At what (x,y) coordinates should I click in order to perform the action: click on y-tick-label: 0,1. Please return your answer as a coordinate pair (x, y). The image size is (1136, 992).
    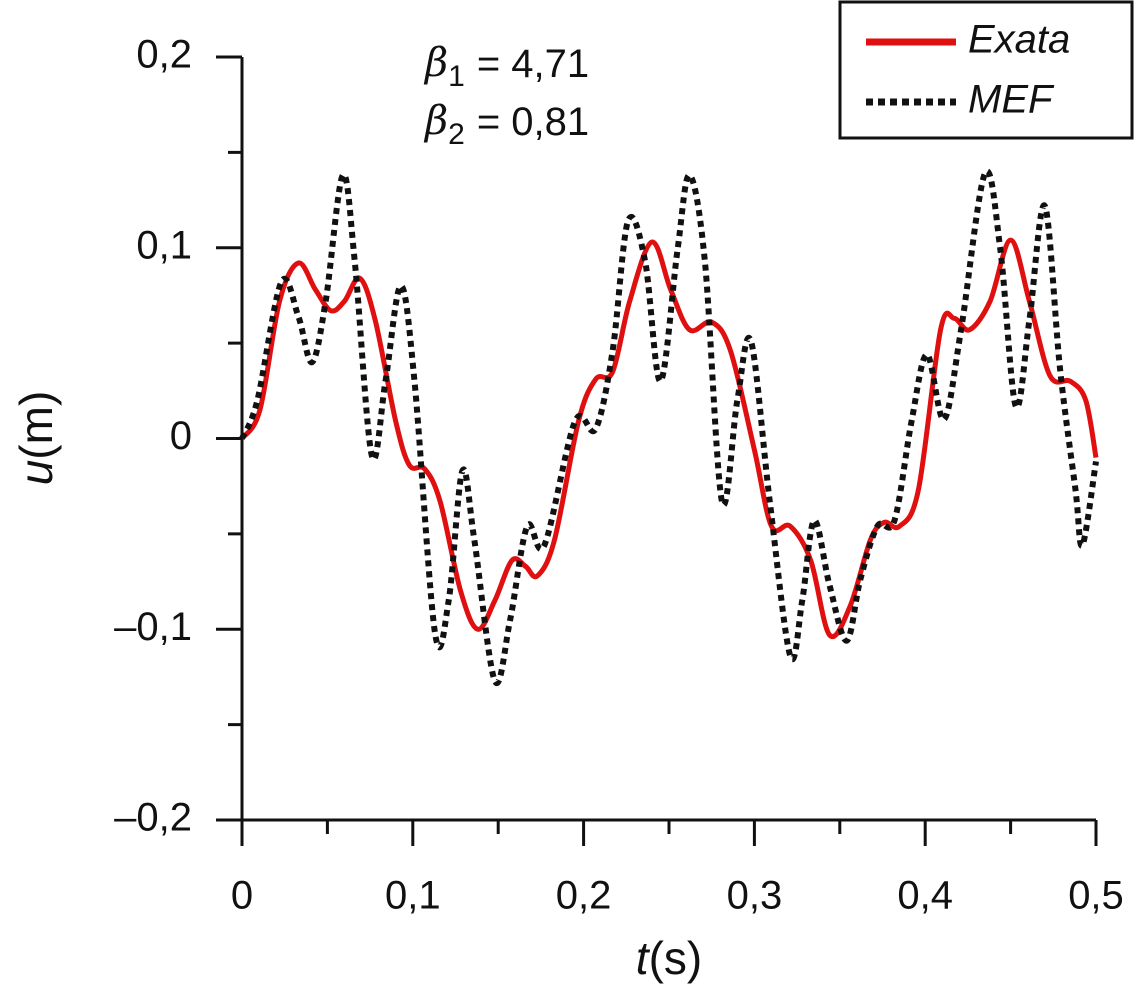
    Looking at the image, I should click on (164, 245).